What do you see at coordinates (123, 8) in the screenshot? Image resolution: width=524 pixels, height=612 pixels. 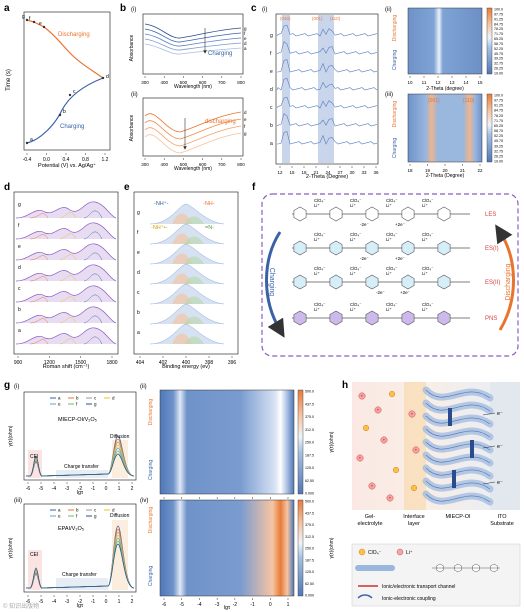 I see `panel-label-b: b` at bounding box center [123, 8].